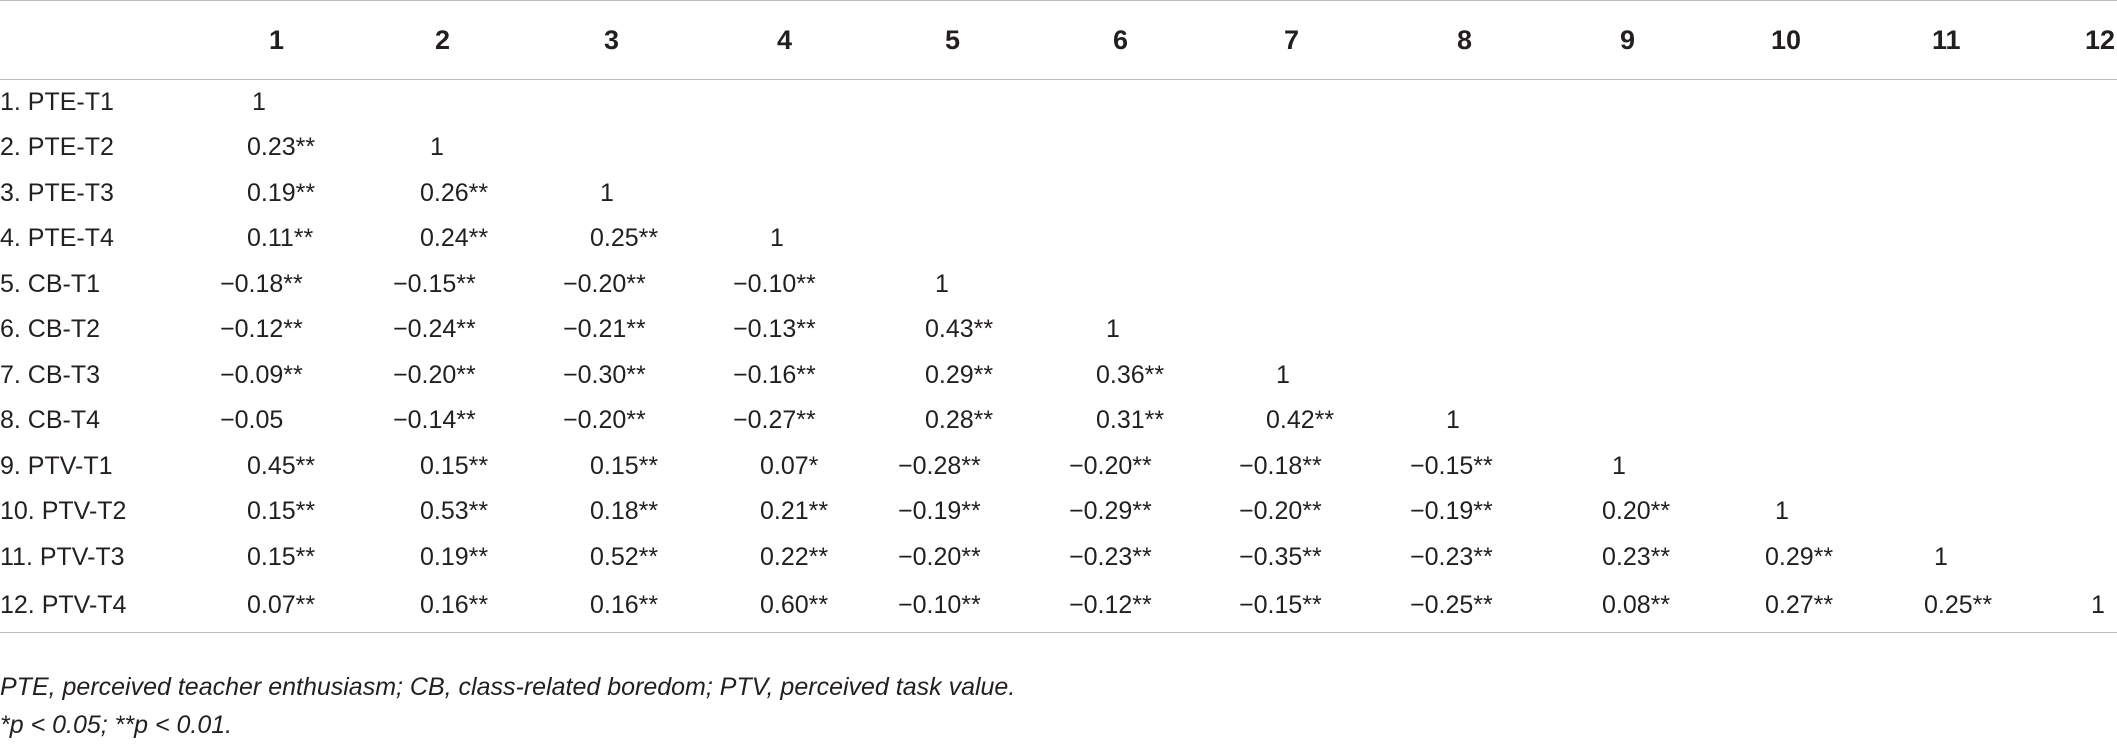 The width and height of the screenshot is (2117, 754). I want to click on table-cell: −0.16**, so click(774, 374).